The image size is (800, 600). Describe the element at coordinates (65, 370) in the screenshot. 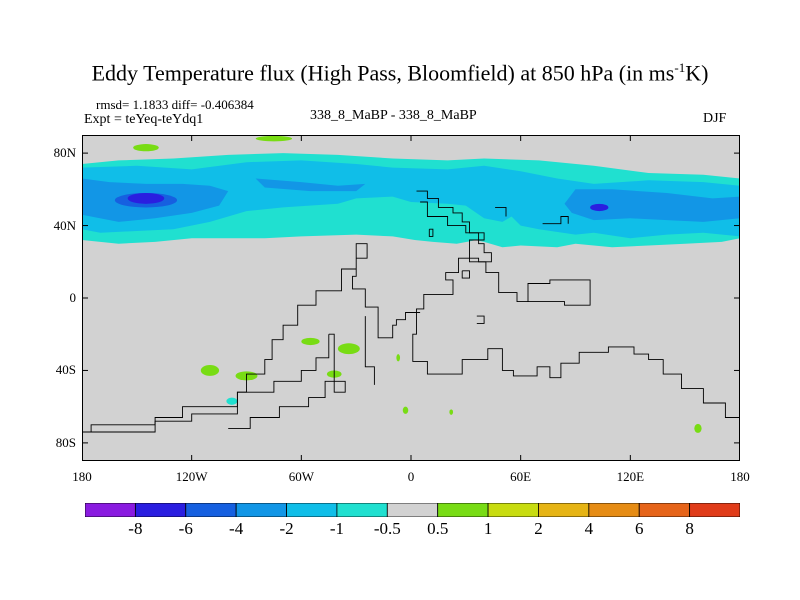

I see `y-tick-label: 40S` at that location.